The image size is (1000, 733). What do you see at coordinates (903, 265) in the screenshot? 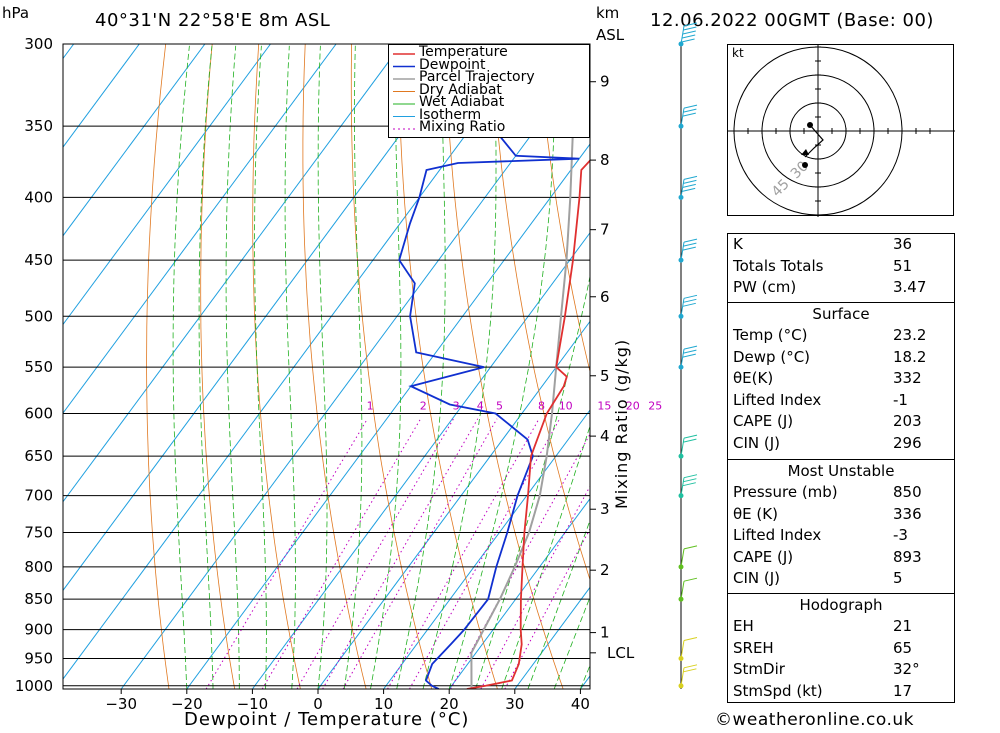
I see `totals-value: 51` at bounding box center [903, 265].